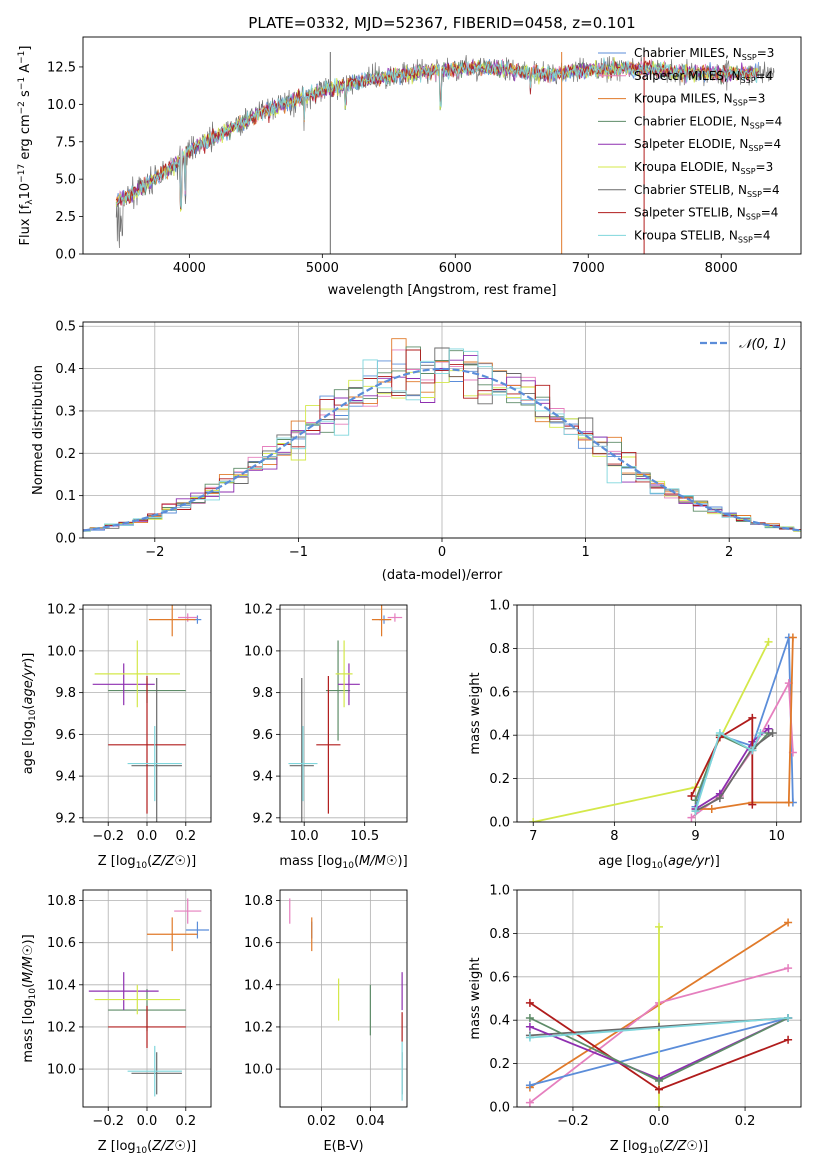 This screenshot has width=819, height=1170. What do you see at coordinates (65, 777) in the screenshot?
I see `y-tick-label: 9.4` at bounding box center [65, 777].